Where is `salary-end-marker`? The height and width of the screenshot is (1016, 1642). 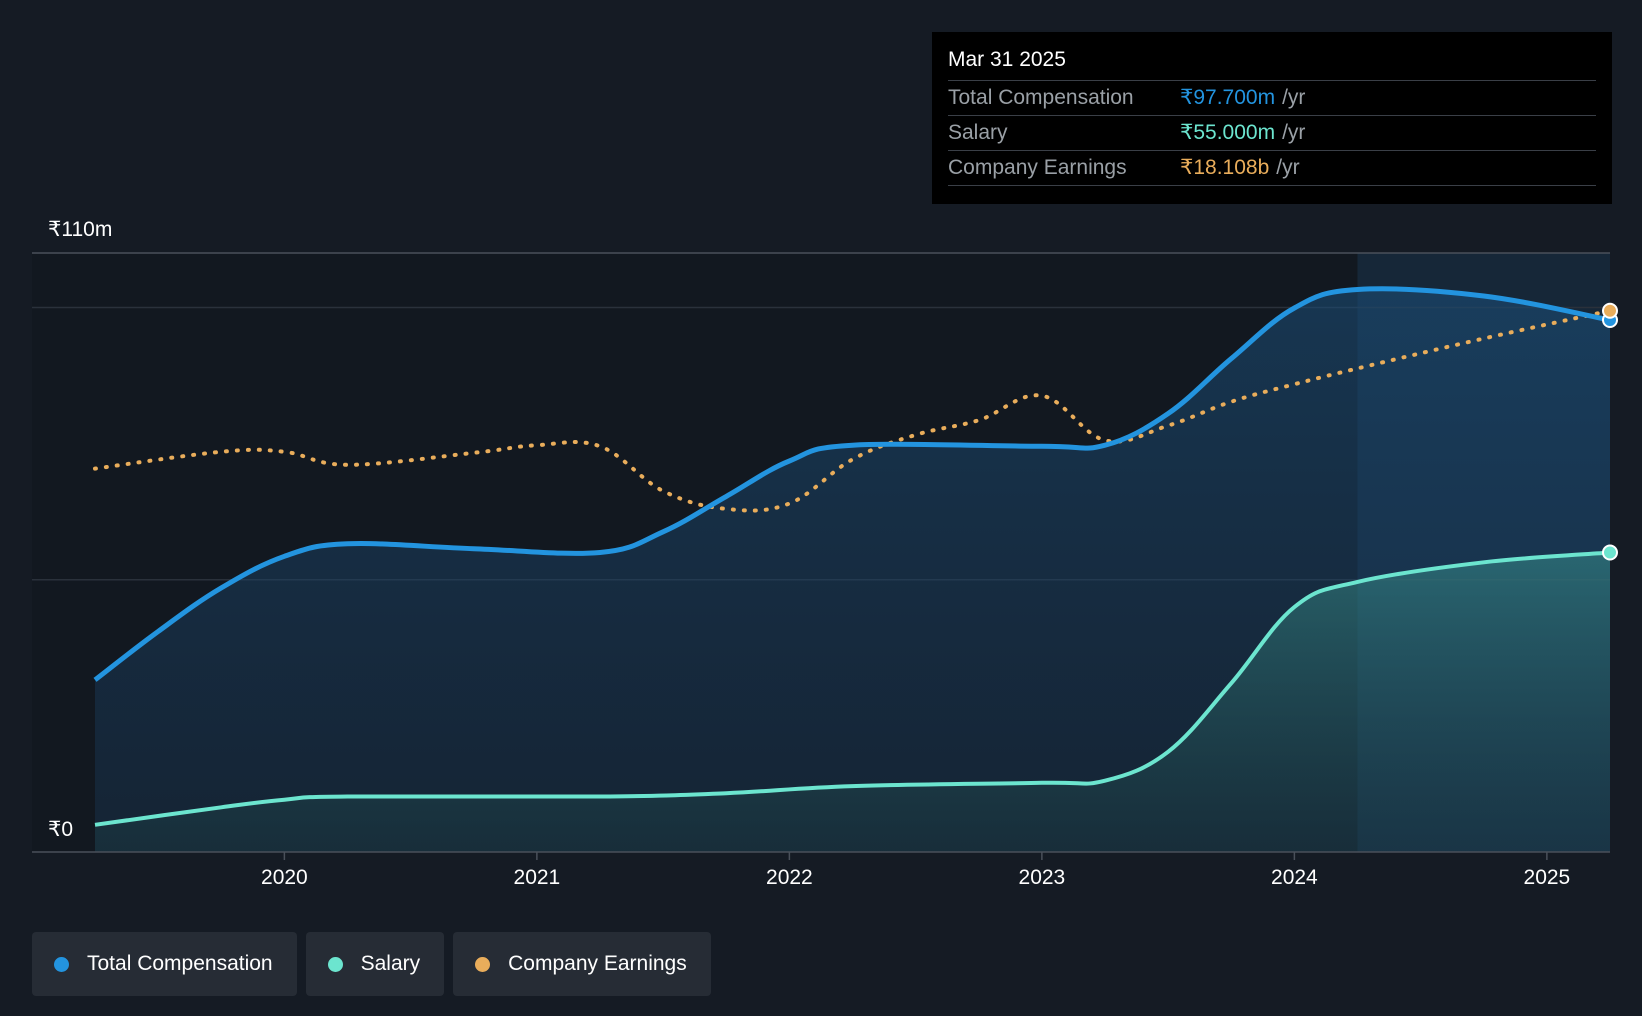 salary-end-marker is located at coordinates (1610, 552).